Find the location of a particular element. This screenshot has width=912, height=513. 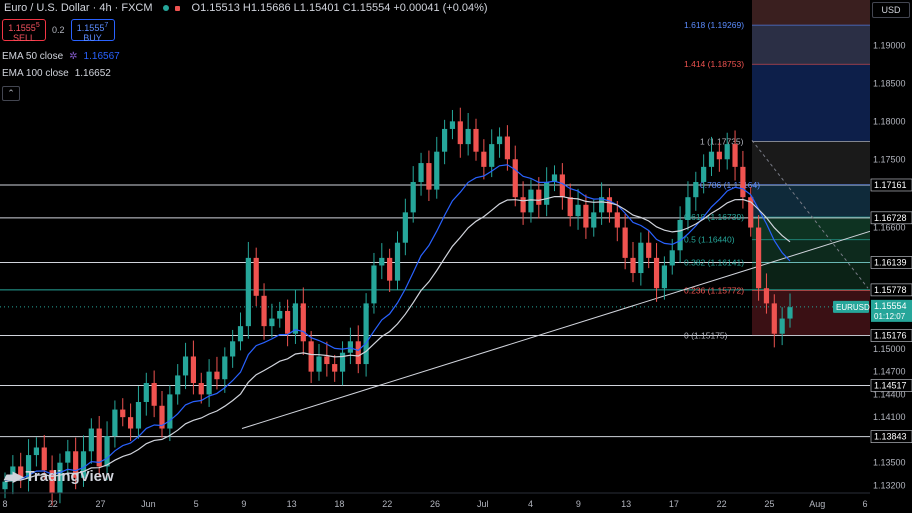

price-tick-label: 1.19000 is located at coordinates (889, 46).